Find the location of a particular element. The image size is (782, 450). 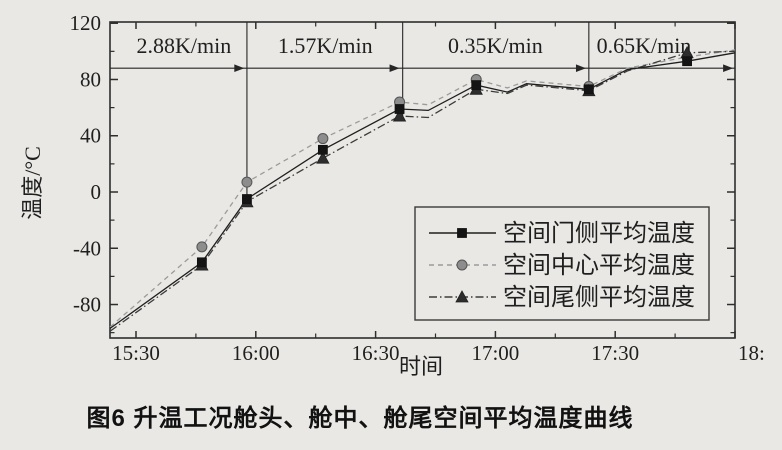

legend-square-icon is located at coordinates (462, 233).